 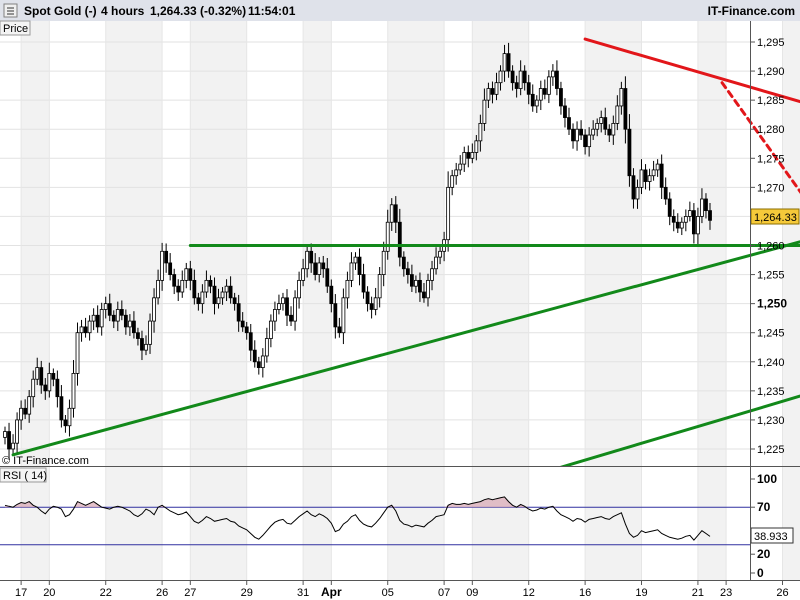 What do you see at coordinates (767, 479) in the screenshot?
I see `rsi-ytick-label: 100` at bounding box center [767, 479].